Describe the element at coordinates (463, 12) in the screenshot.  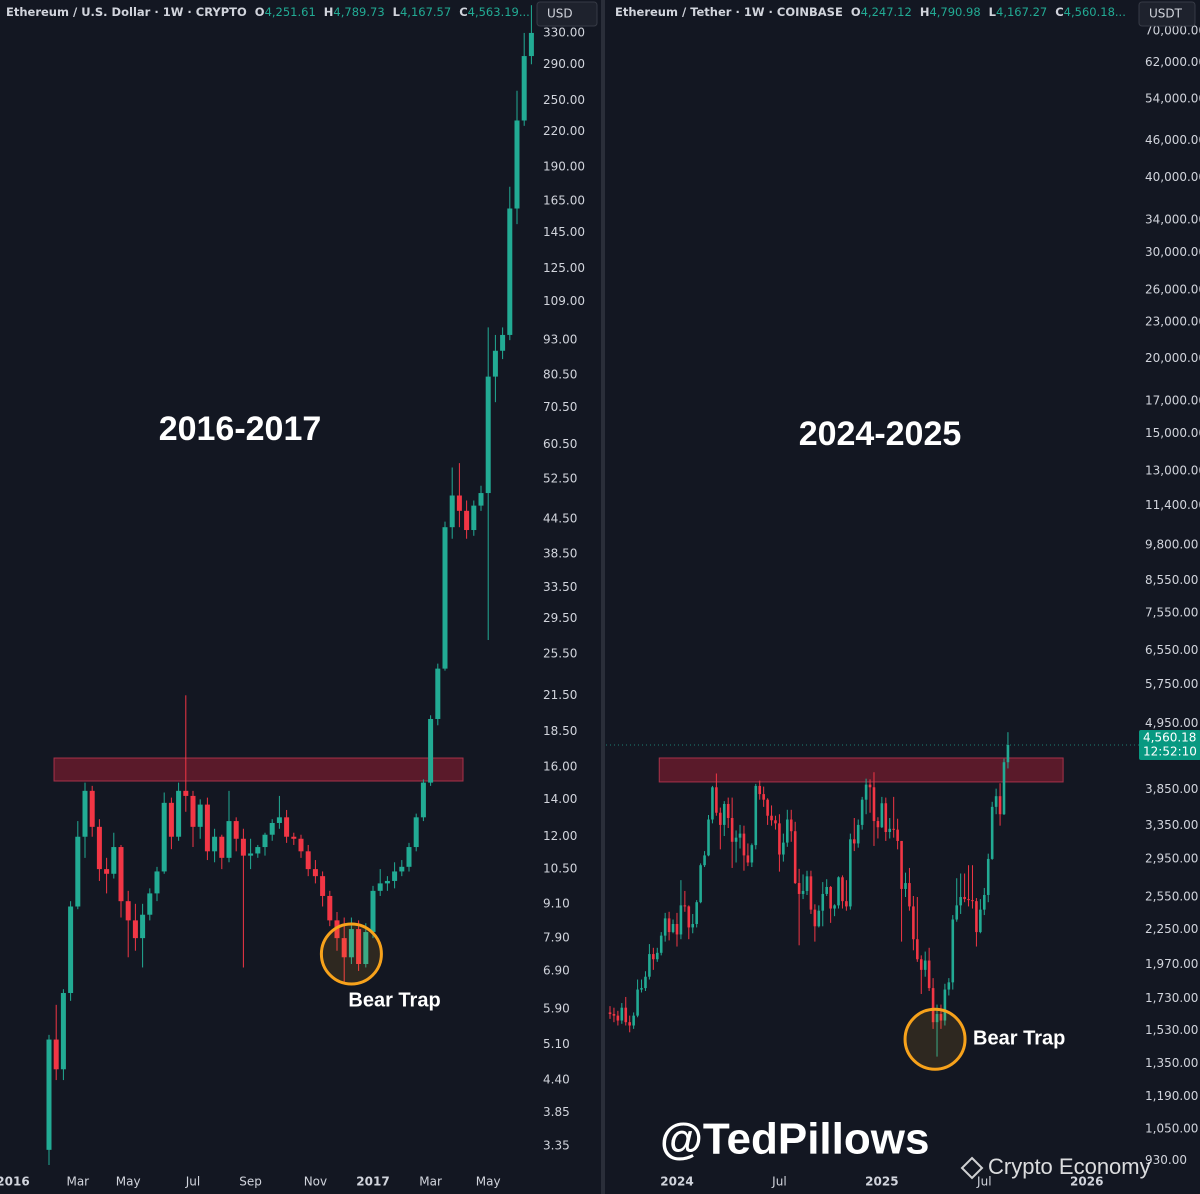
I see `ohlc-key: C` at that location.